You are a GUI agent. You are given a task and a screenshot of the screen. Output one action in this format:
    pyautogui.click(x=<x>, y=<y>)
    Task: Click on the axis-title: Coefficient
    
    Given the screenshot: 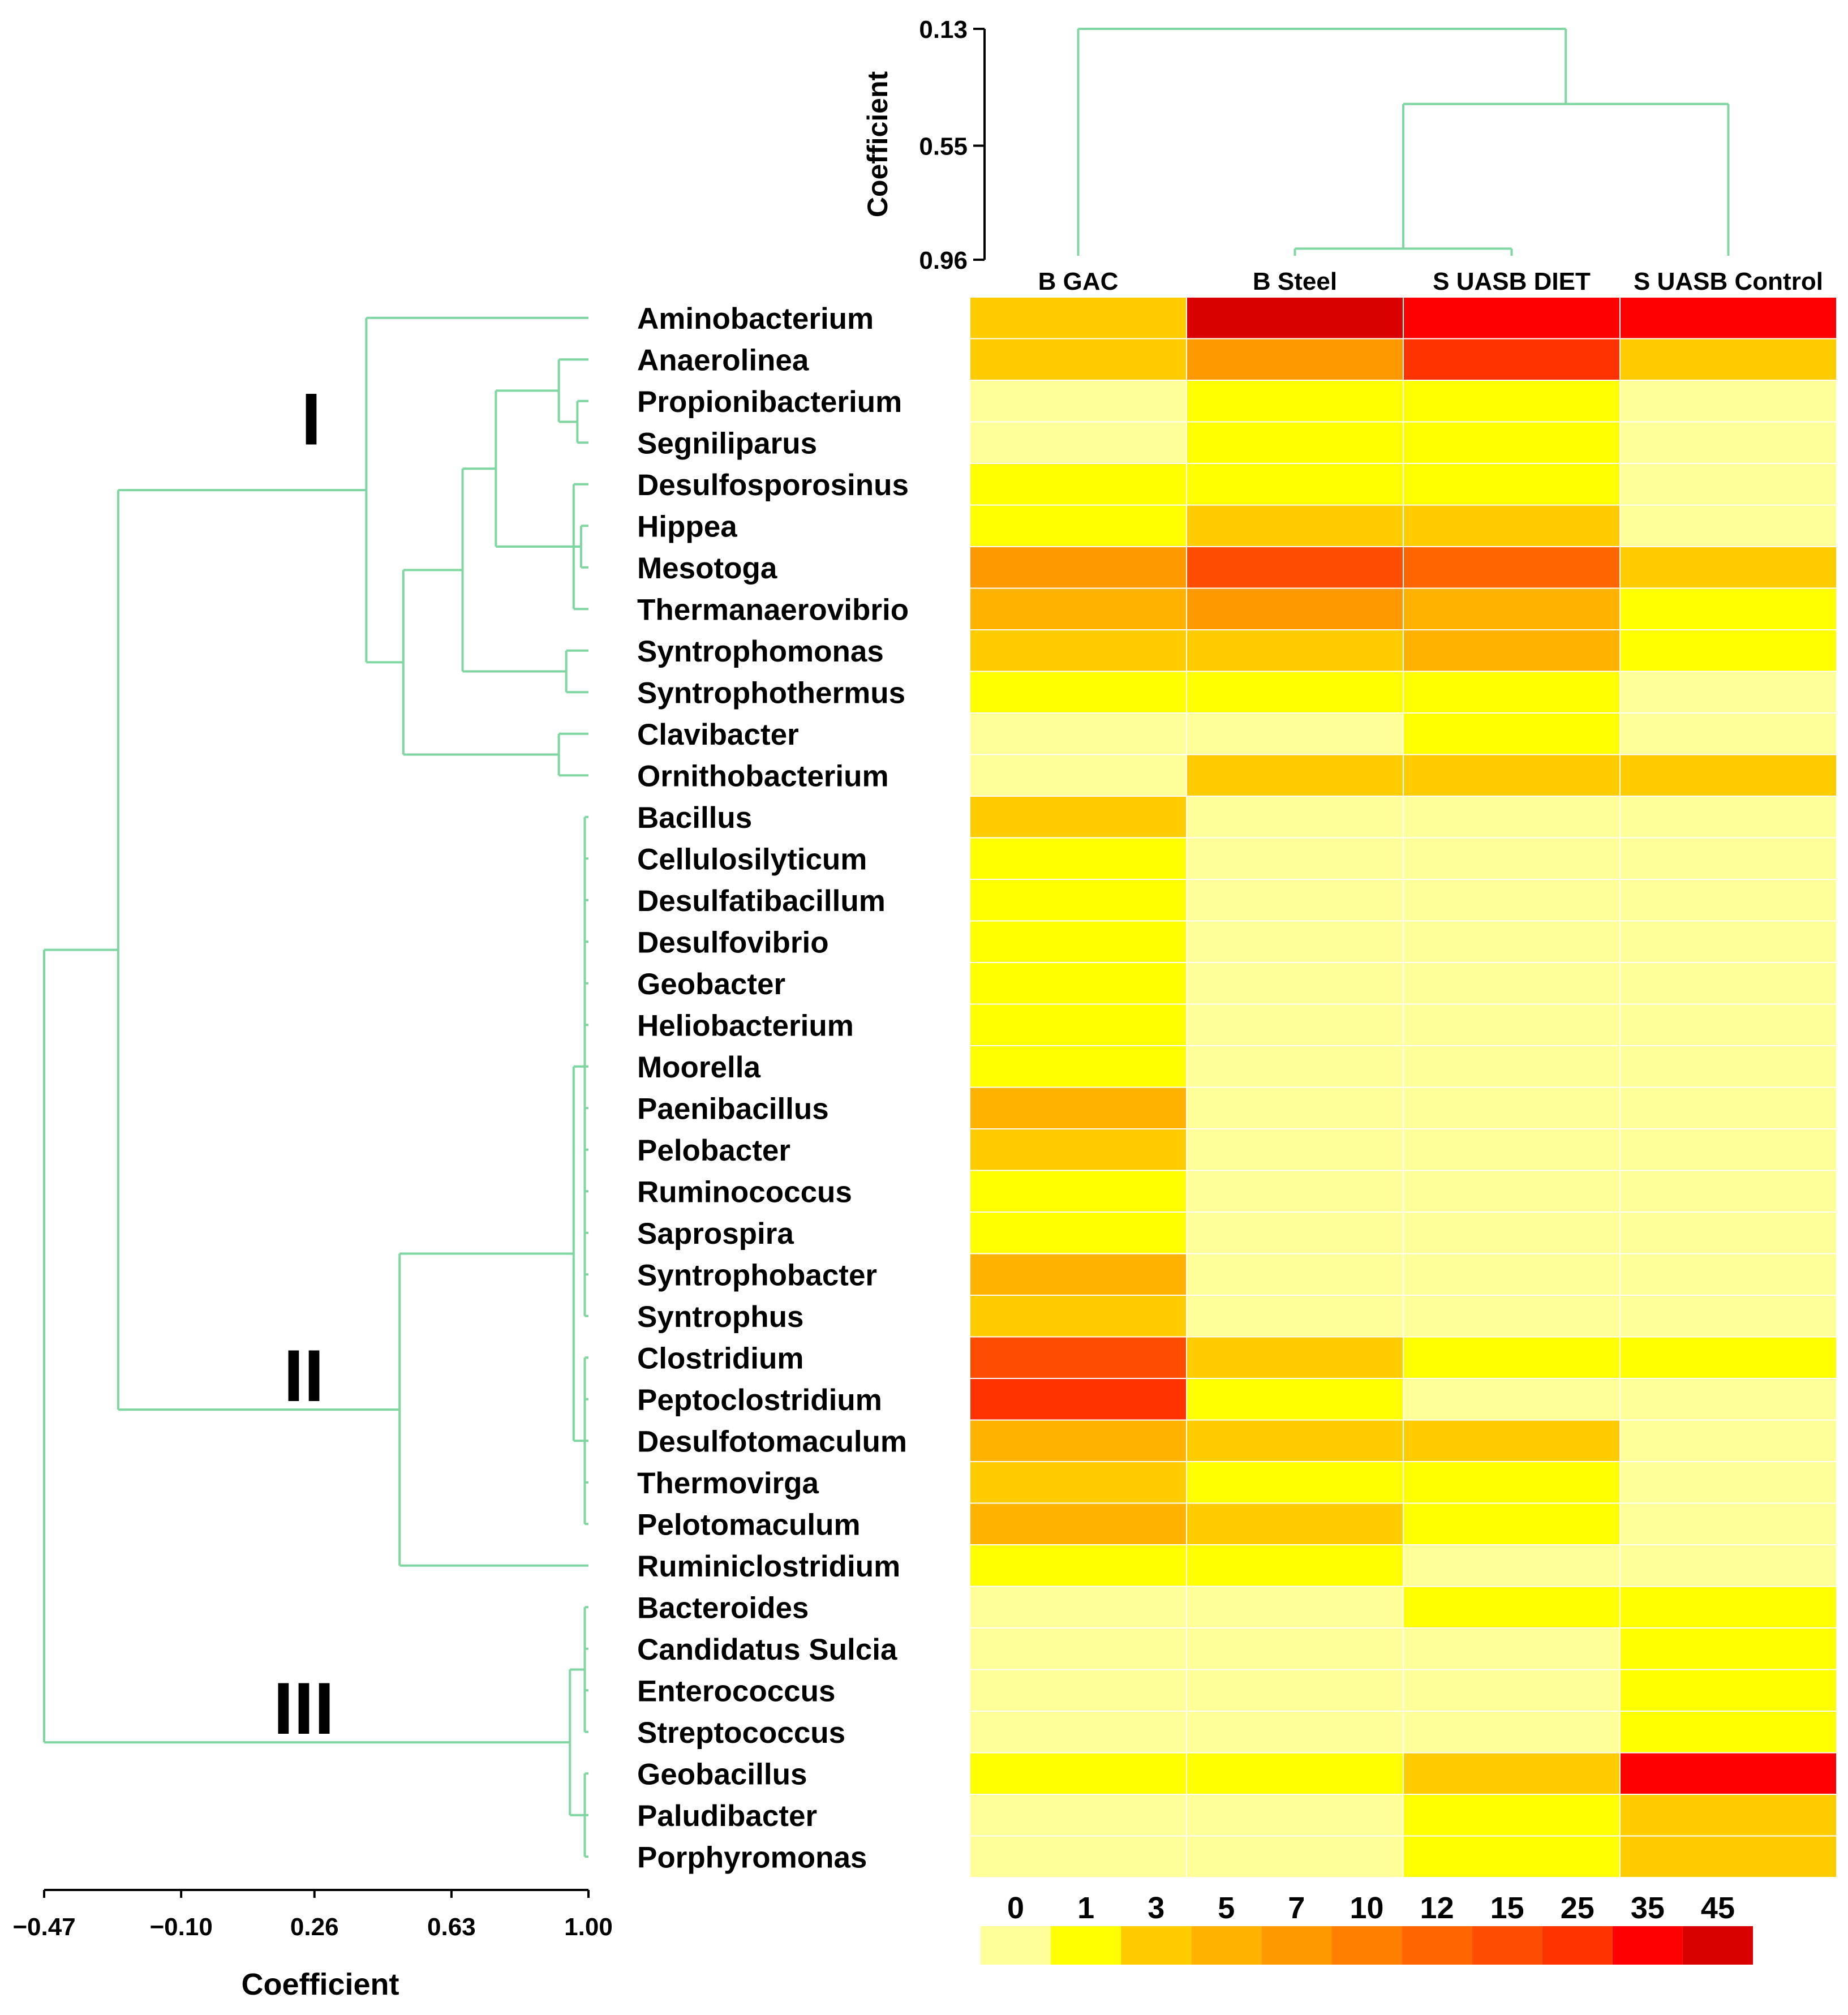 What is the action you would take?
    pyautogui.click(x=877, y=144)
    